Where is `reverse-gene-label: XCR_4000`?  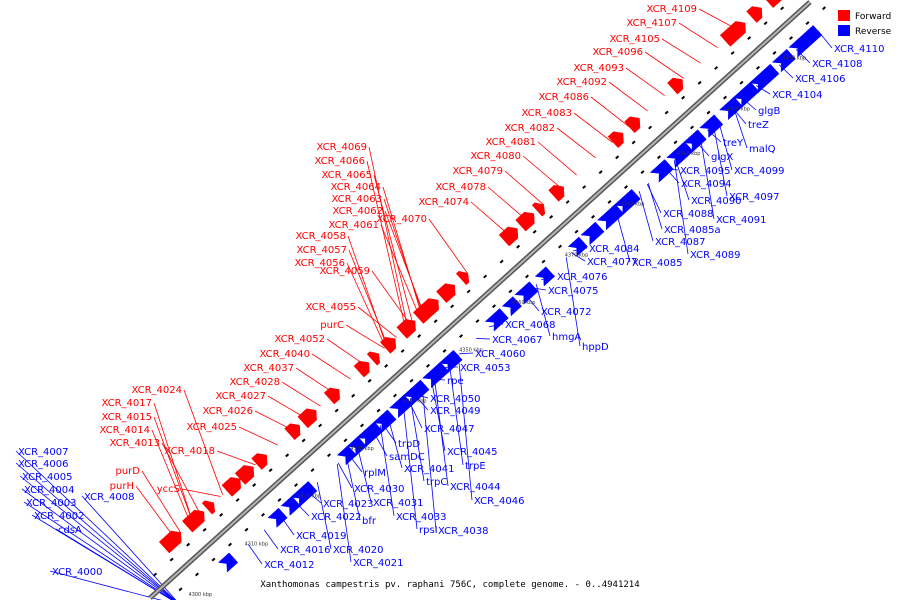 reverse-gene-label: XCR_4000 is located at coordinates (77, 572).